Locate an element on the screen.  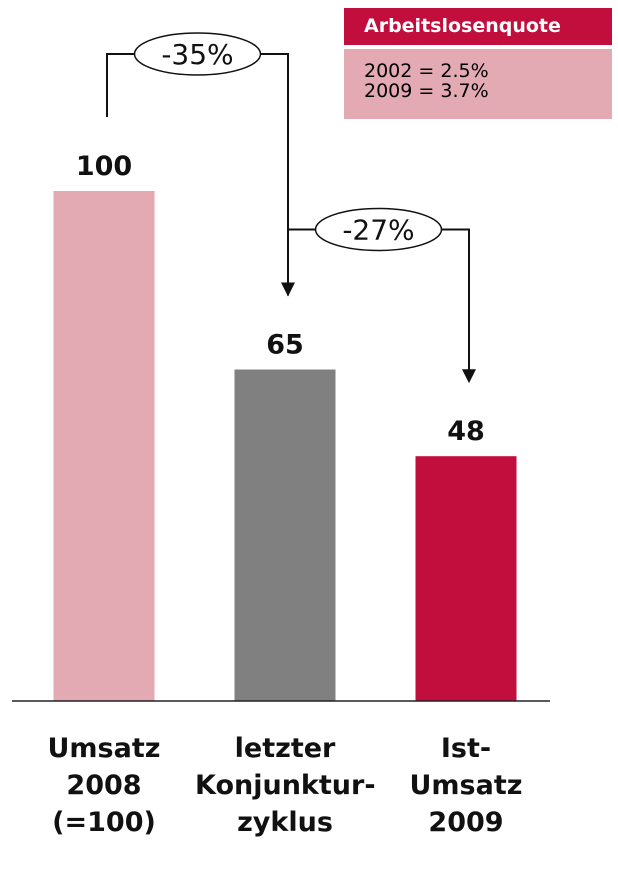
category-label-line: 2008 is located at coordinates (104, 785).